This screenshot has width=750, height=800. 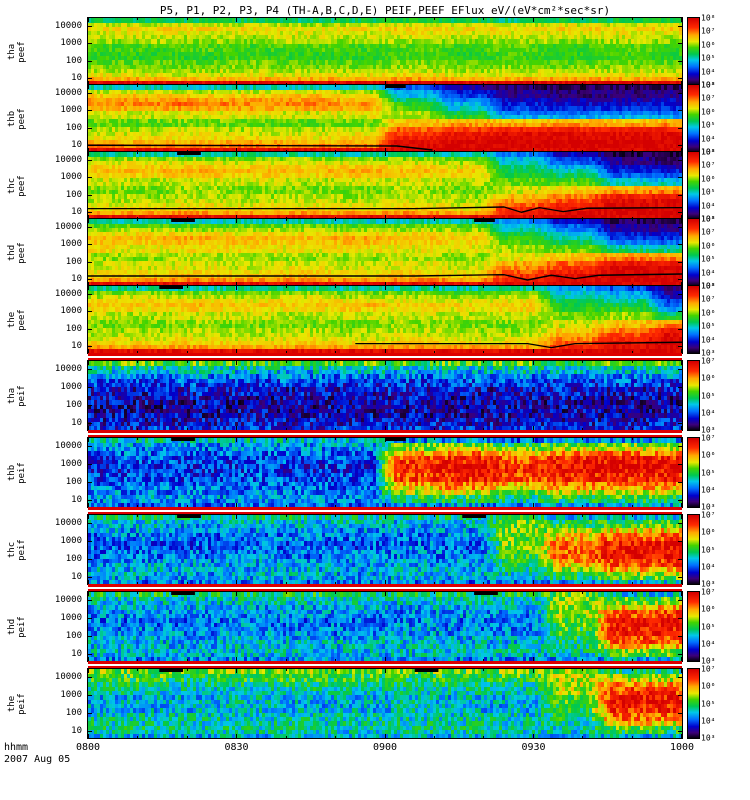 I want to click on time-tick-label: 0830, so click(x=236, y=747).